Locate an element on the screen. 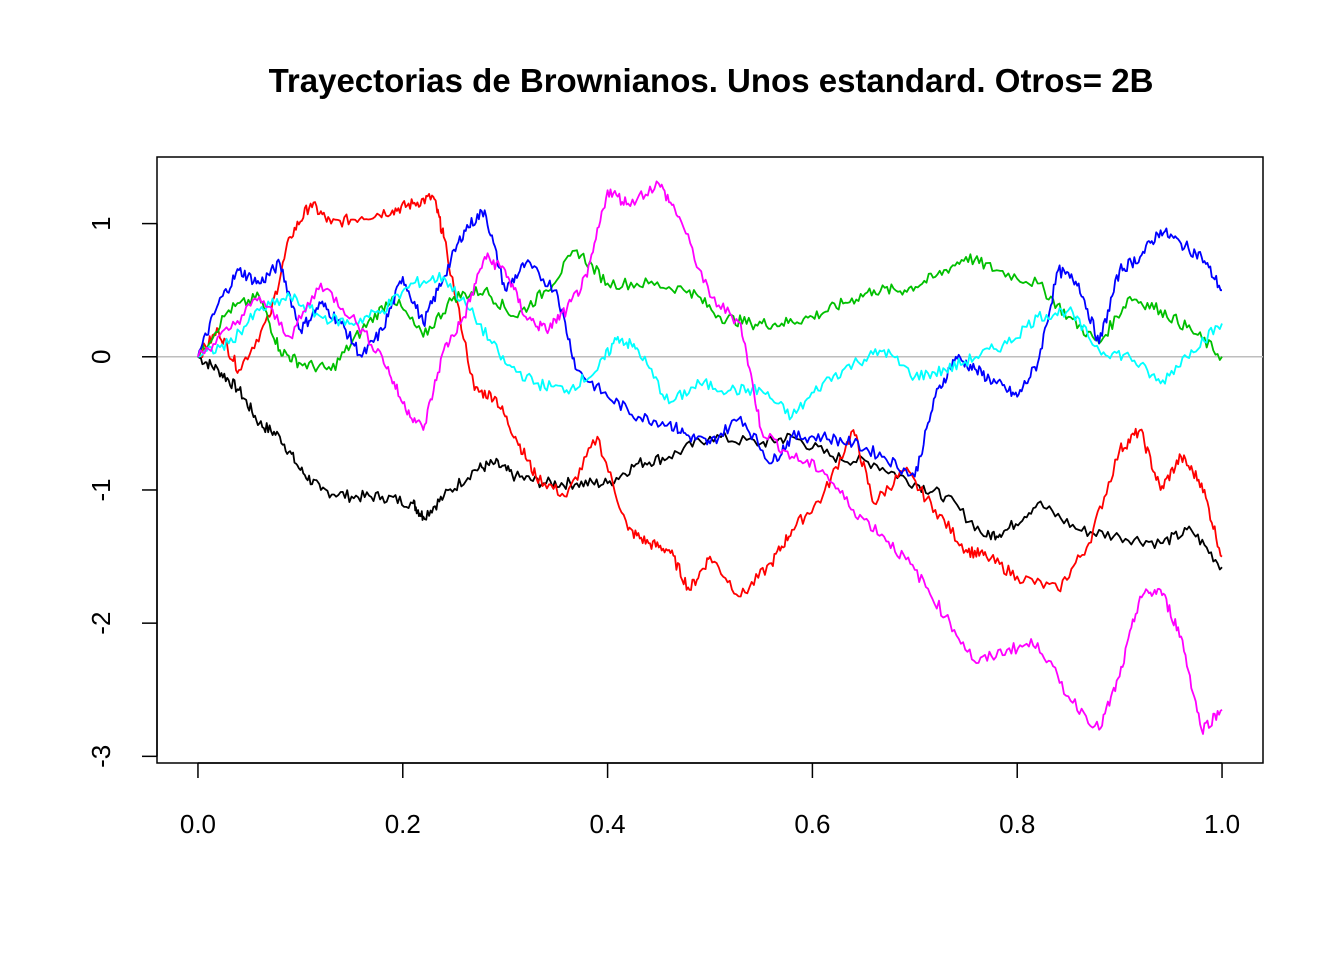 Image resolution: width=1344 pixels, height=960 pixels. y-tick-label: -1 is located at coordinates (101, 489).